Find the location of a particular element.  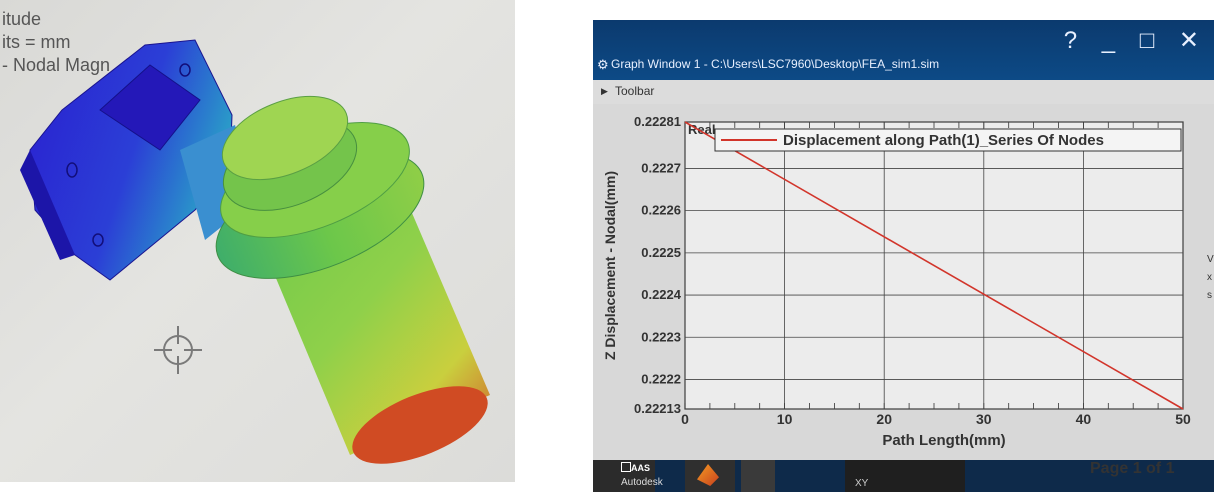

y-tick-label: 0.2225 is located at coordinates (661, 252).